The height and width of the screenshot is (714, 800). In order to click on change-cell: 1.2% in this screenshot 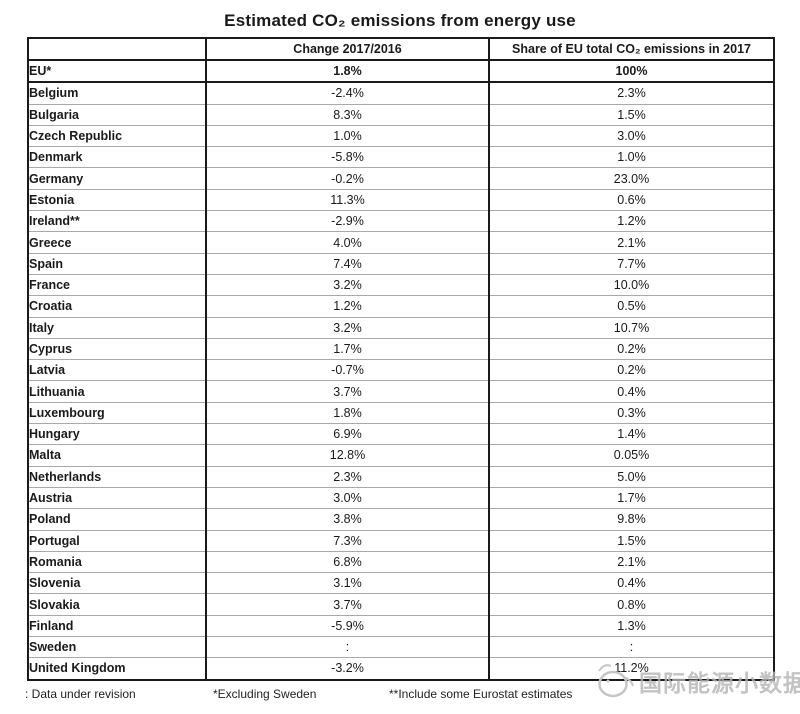, I will do `click(347, 306)`.